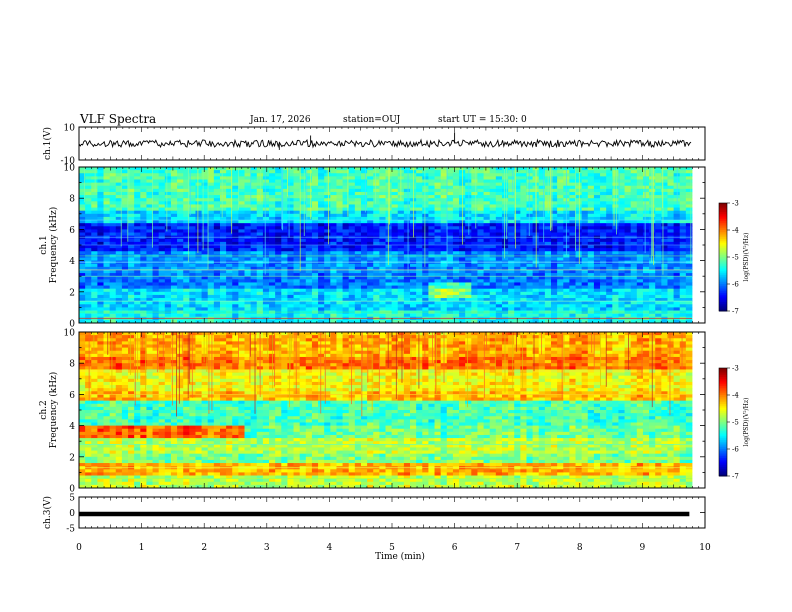 The height and width of the screenshot is (612, 792). Describe the element at coordinates (47, 143) in the screenshot. I see `ch1-waveform-ylabel: ch.1(V)` at that location.